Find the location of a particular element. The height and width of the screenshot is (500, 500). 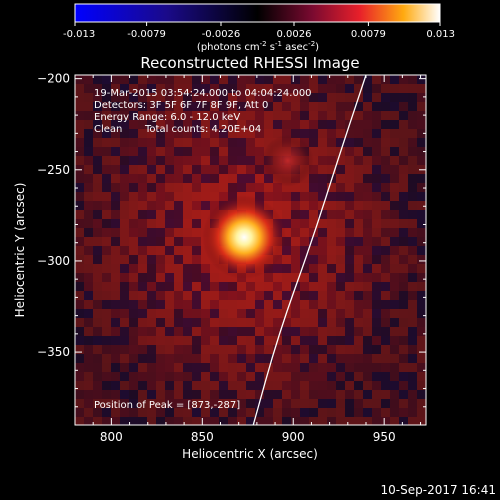

y-tick-label: −250 is located at coordinates (53, 170).